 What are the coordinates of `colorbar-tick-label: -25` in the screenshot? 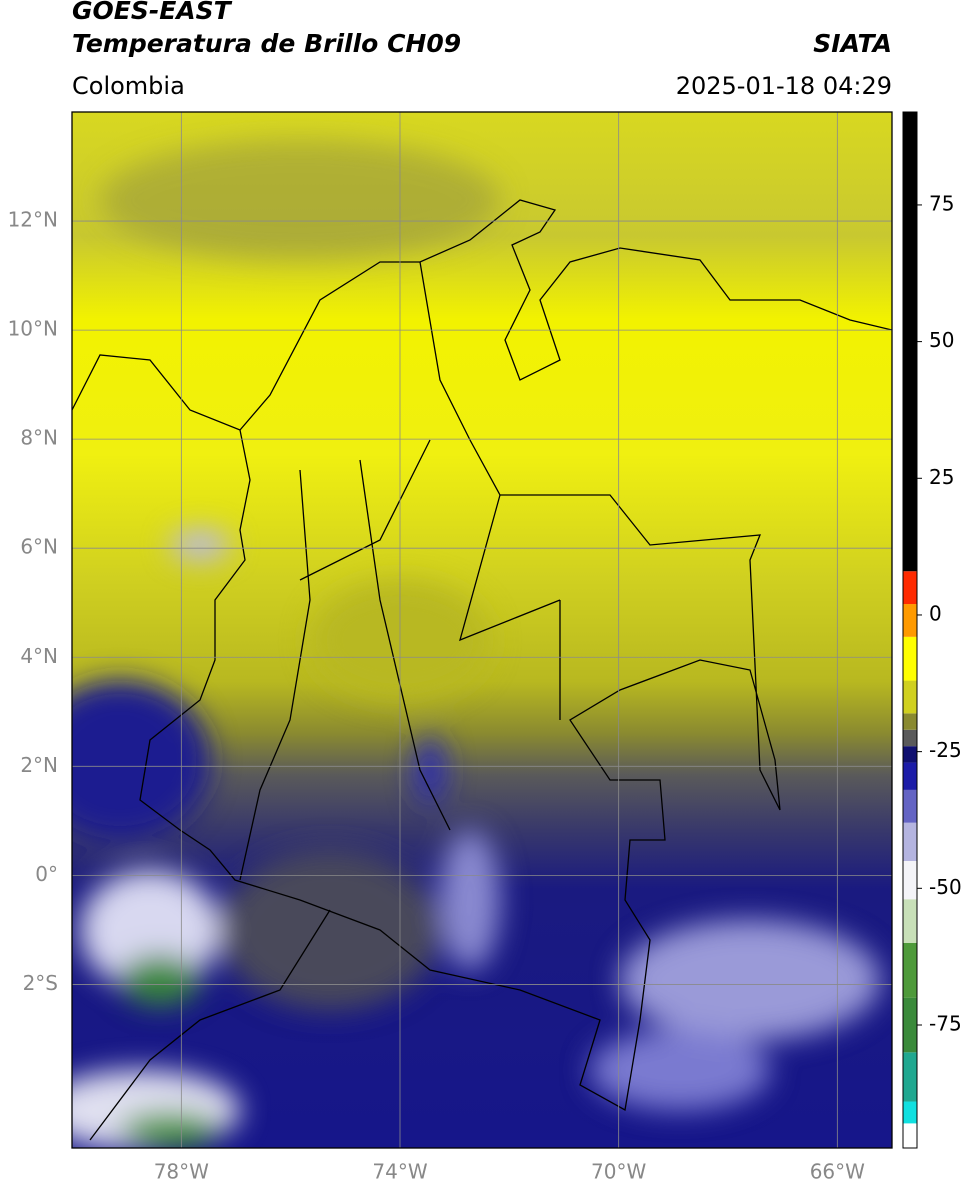 It's located at (945, 750).